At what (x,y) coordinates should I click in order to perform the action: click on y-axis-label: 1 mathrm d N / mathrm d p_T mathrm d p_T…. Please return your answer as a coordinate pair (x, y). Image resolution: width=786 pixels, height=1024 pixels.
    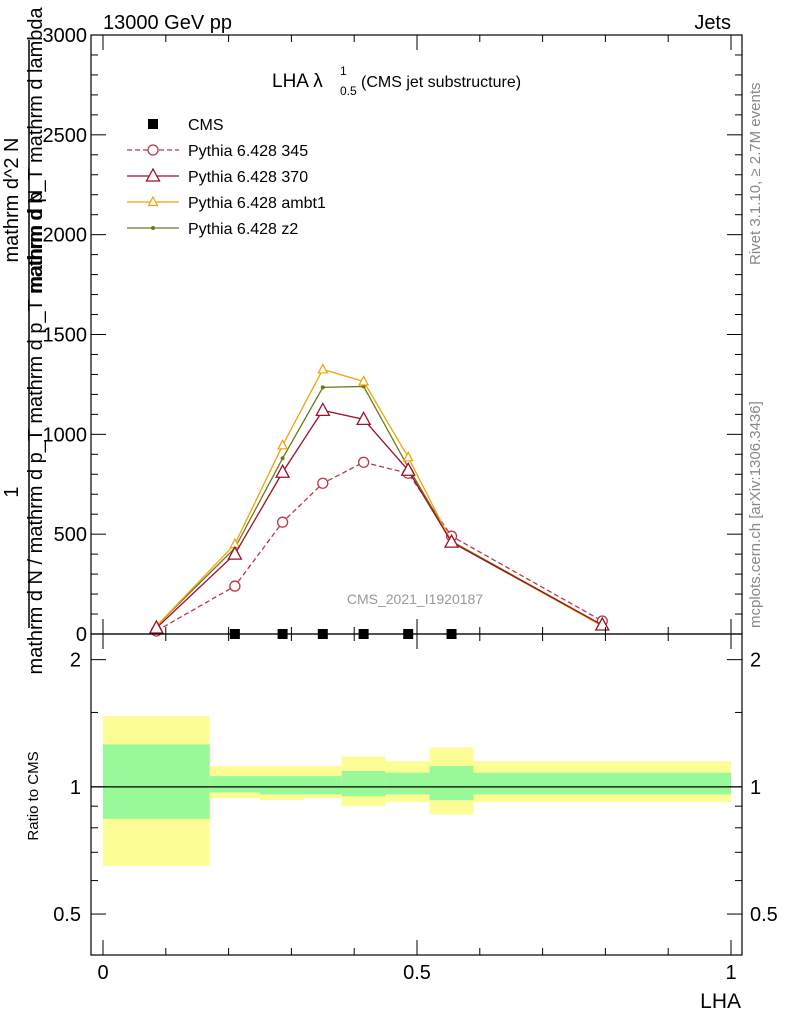
    Looking at the image, I should click on (24, 340).